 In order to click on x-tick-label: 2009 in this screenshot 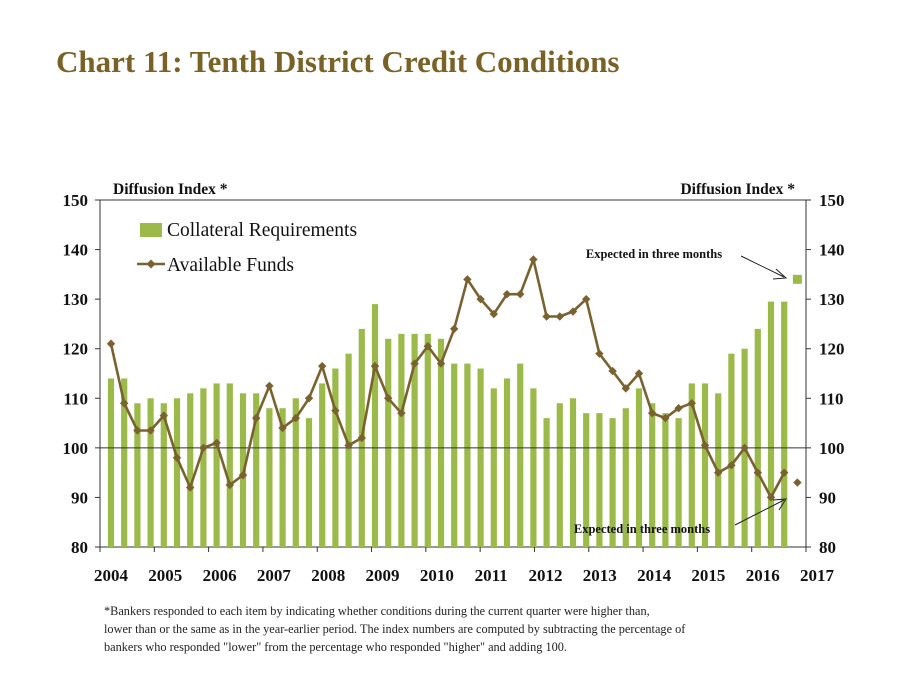, I will do `click(383, 575)`.